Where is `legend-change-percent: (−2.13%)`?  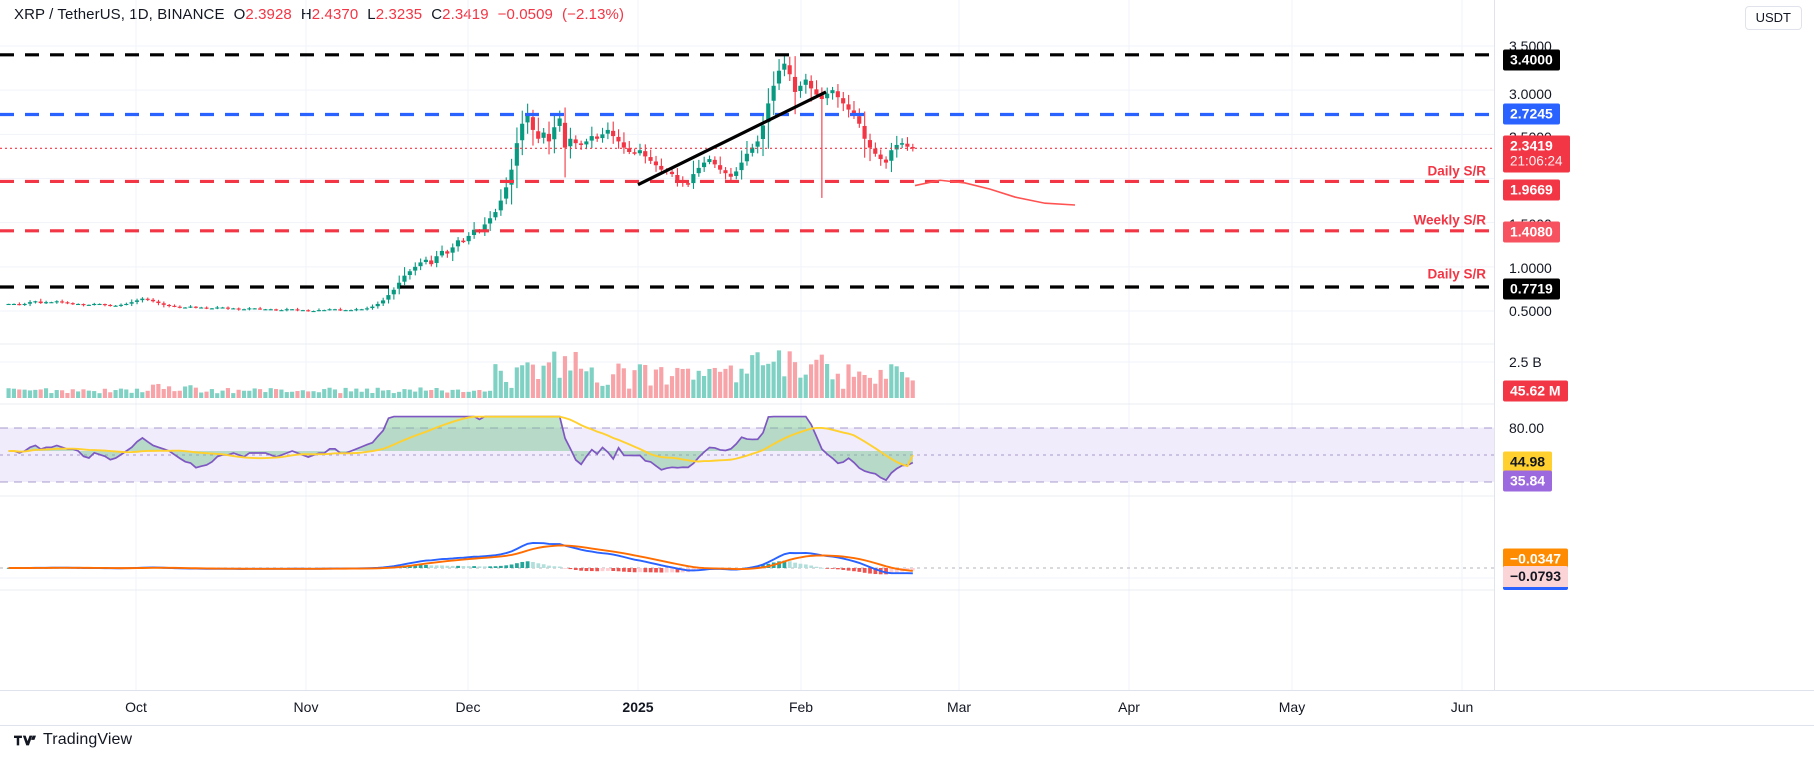 legend-change-percent: (−2.13%) is located at coordinates (593, 14).